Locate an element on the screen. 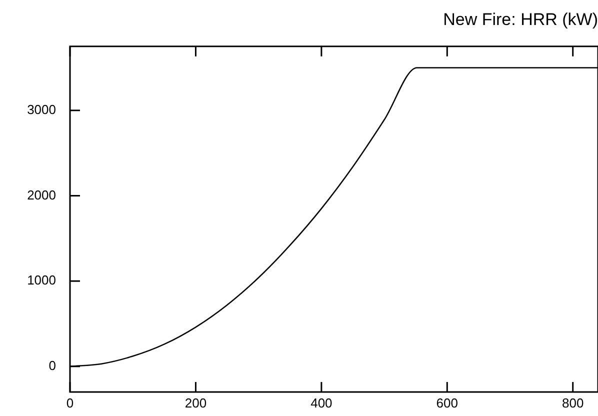 Image resolution: width=598 pixels, height=416 pixels. x-tick-label: 600 is located at coordinates (447, 402).